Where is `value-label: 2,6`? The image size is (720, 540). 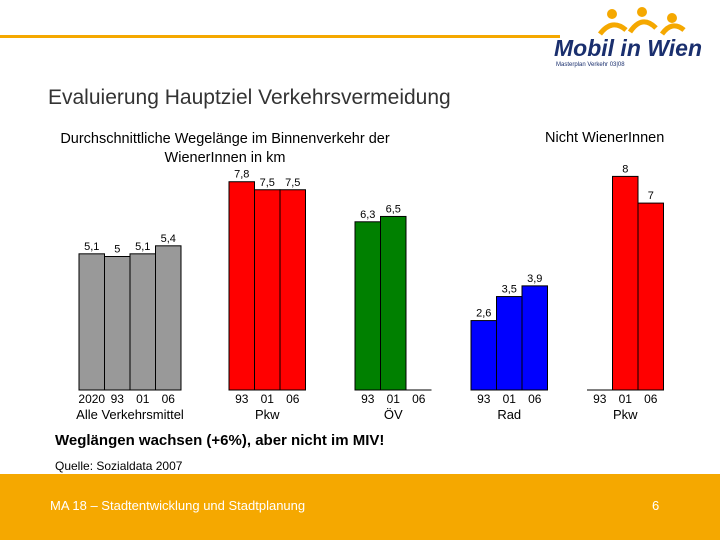
value-label: 2,6 is located at coordinates (483, 314).